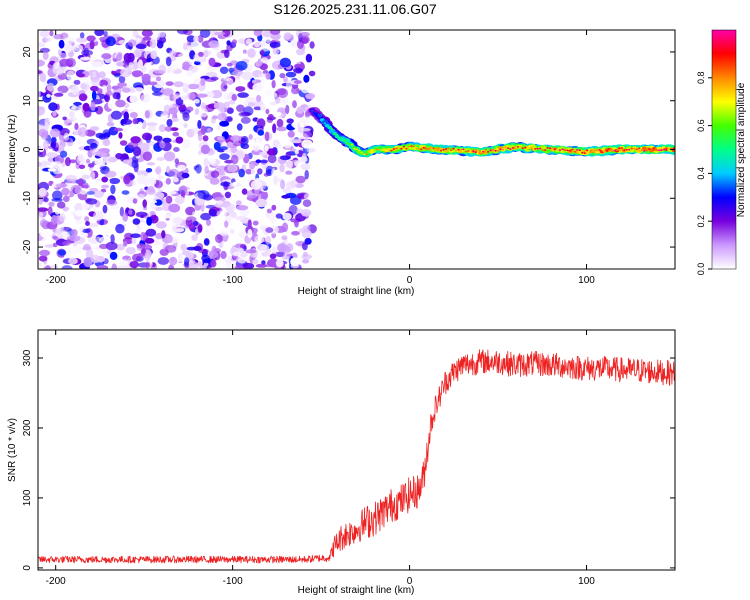 The width and height of the screenshot is (750, 600). Describe the element at coordinates (27, 357) in the screenshot. I see `y-tick-label: 300` at that location.